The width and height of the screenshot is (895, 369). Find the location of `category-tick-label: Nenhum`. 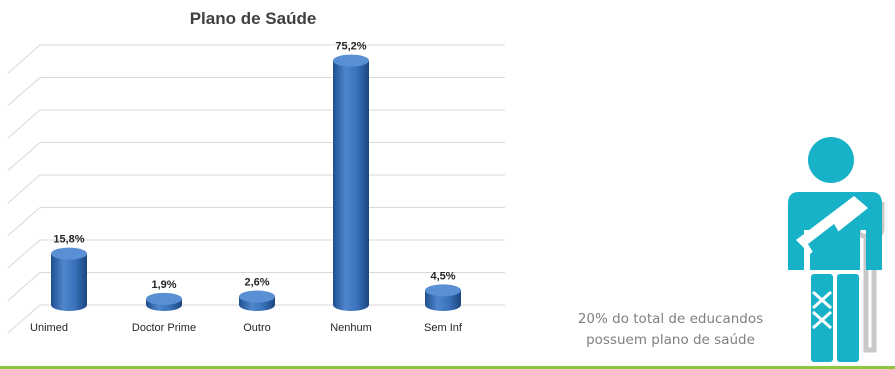

category-tick-label: Nenhum is located at coordinates (351, 328).